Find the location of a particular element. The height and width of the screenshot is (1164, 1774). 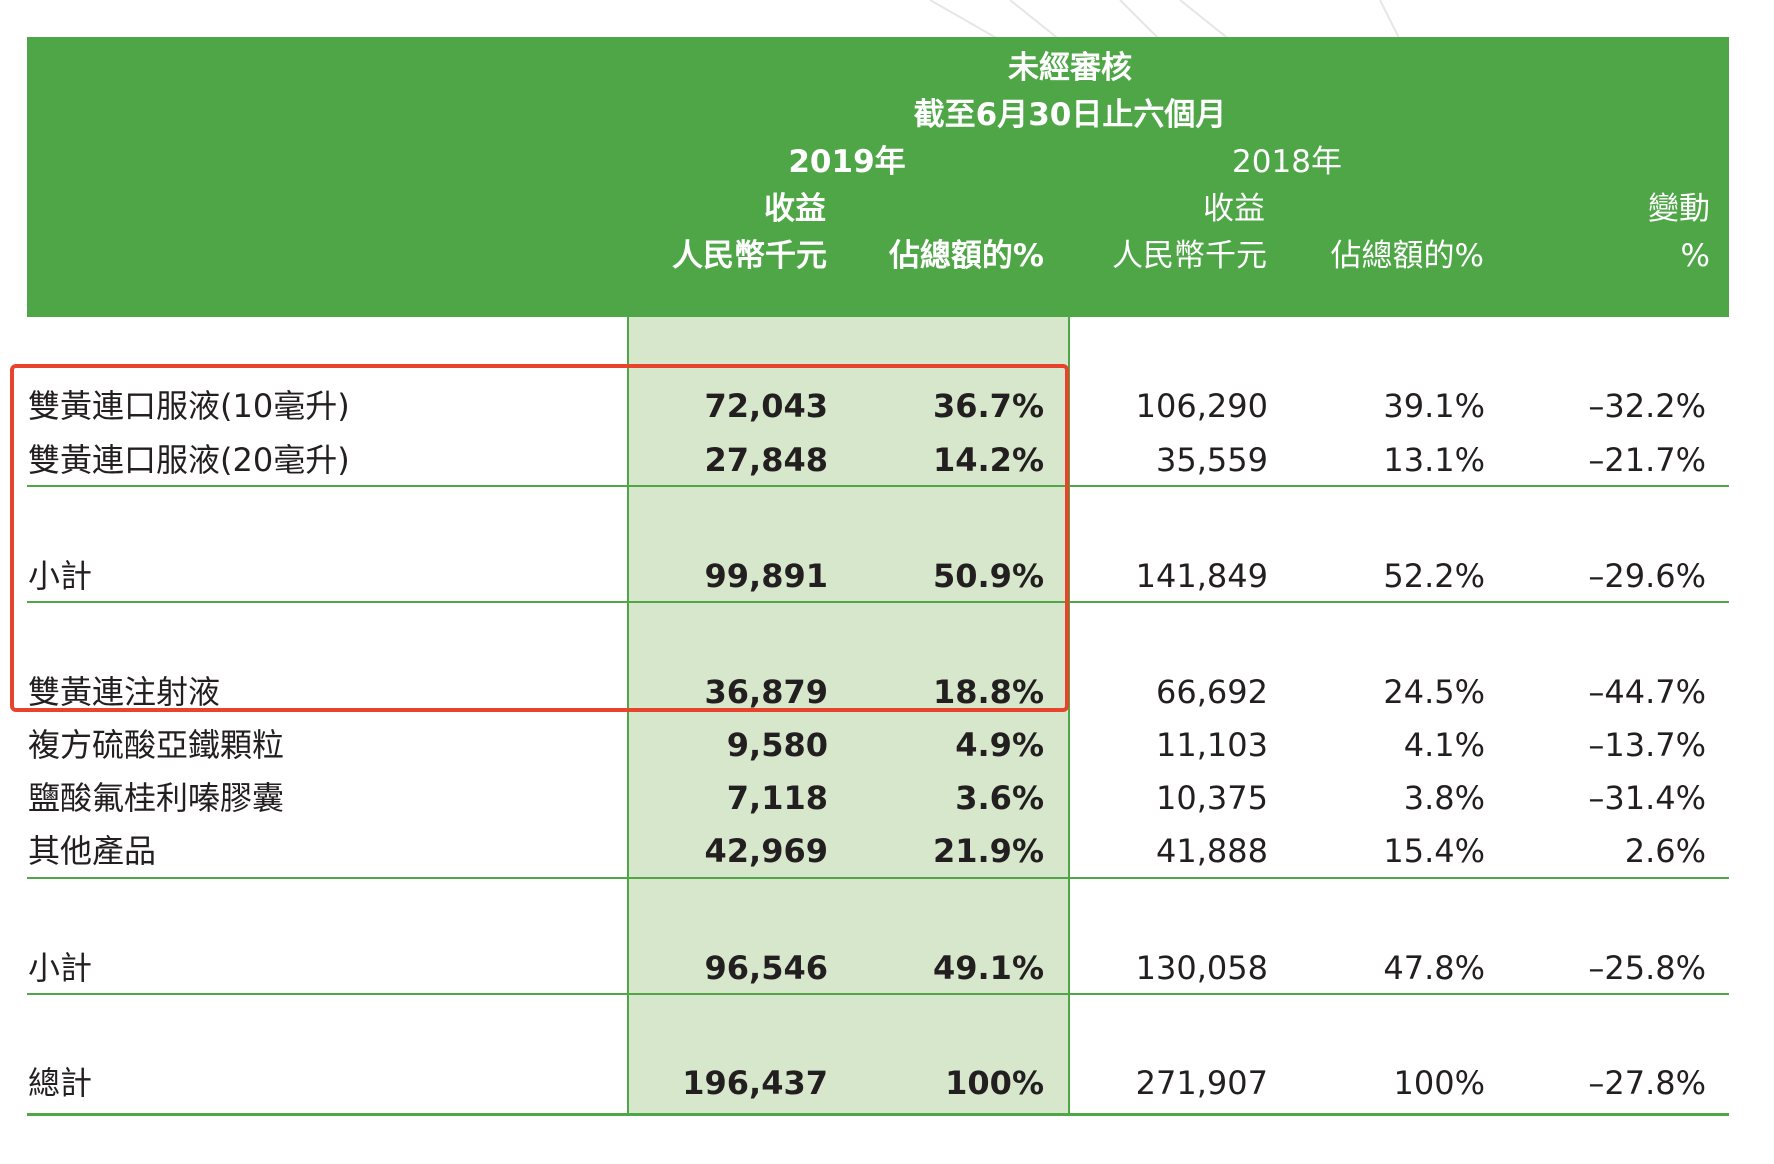

header-change-unit: % is located at coordinates (1695, 256).